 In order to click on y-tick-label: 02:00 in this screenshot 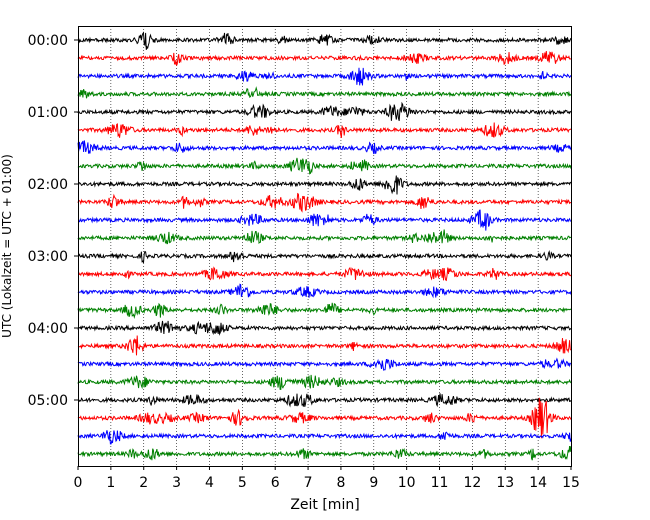, I will do `click(48, 185)`.